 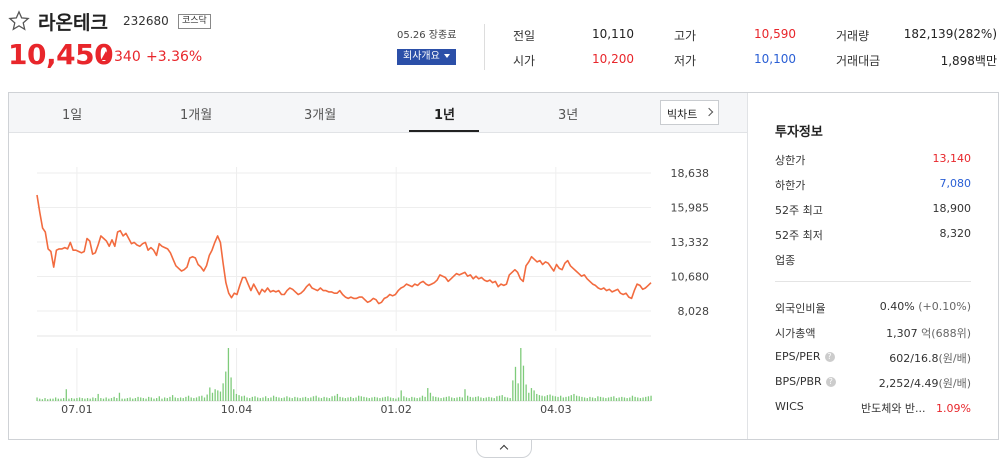 What do you see at coordinates (954, 383) in the screenshot?
I see `bps-pbr-unit: (원/배)` at bounding box center [954, 383].